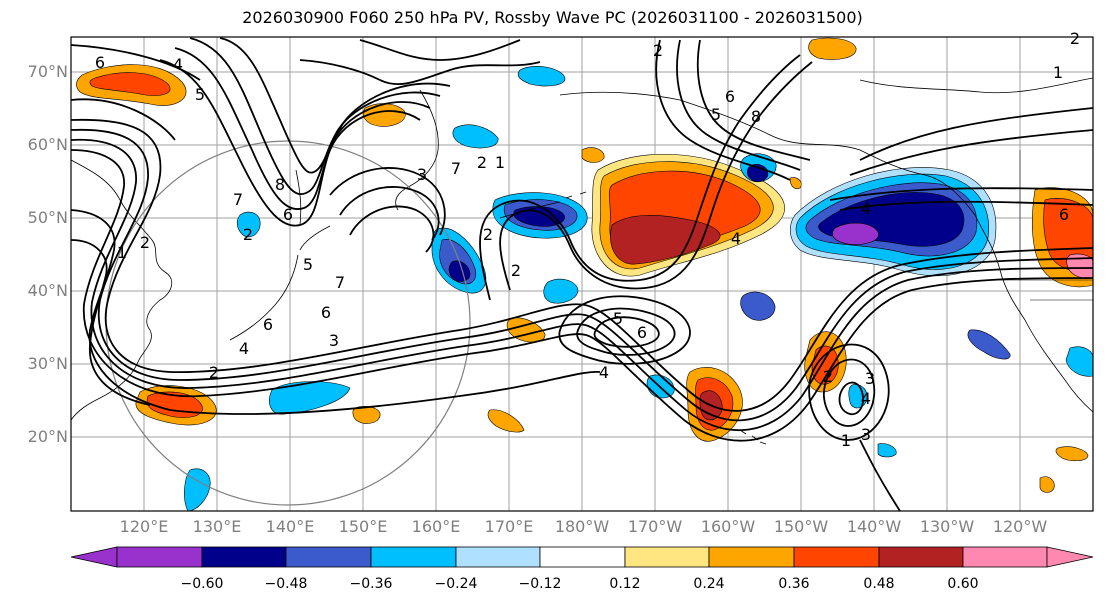 The height and width of the screenshot is (604, 1105). I want to click on colorbar-tick-label: −0.48, so click(286, 584).